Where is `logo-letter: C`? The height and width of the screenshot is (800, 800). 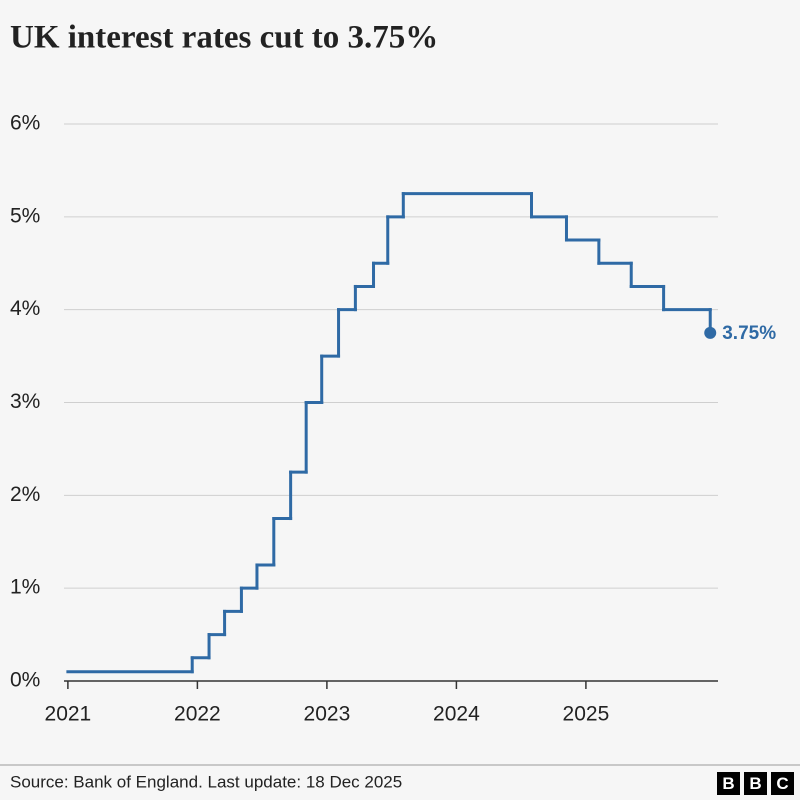 logo-letter: C is located at coordinates (782, 783).